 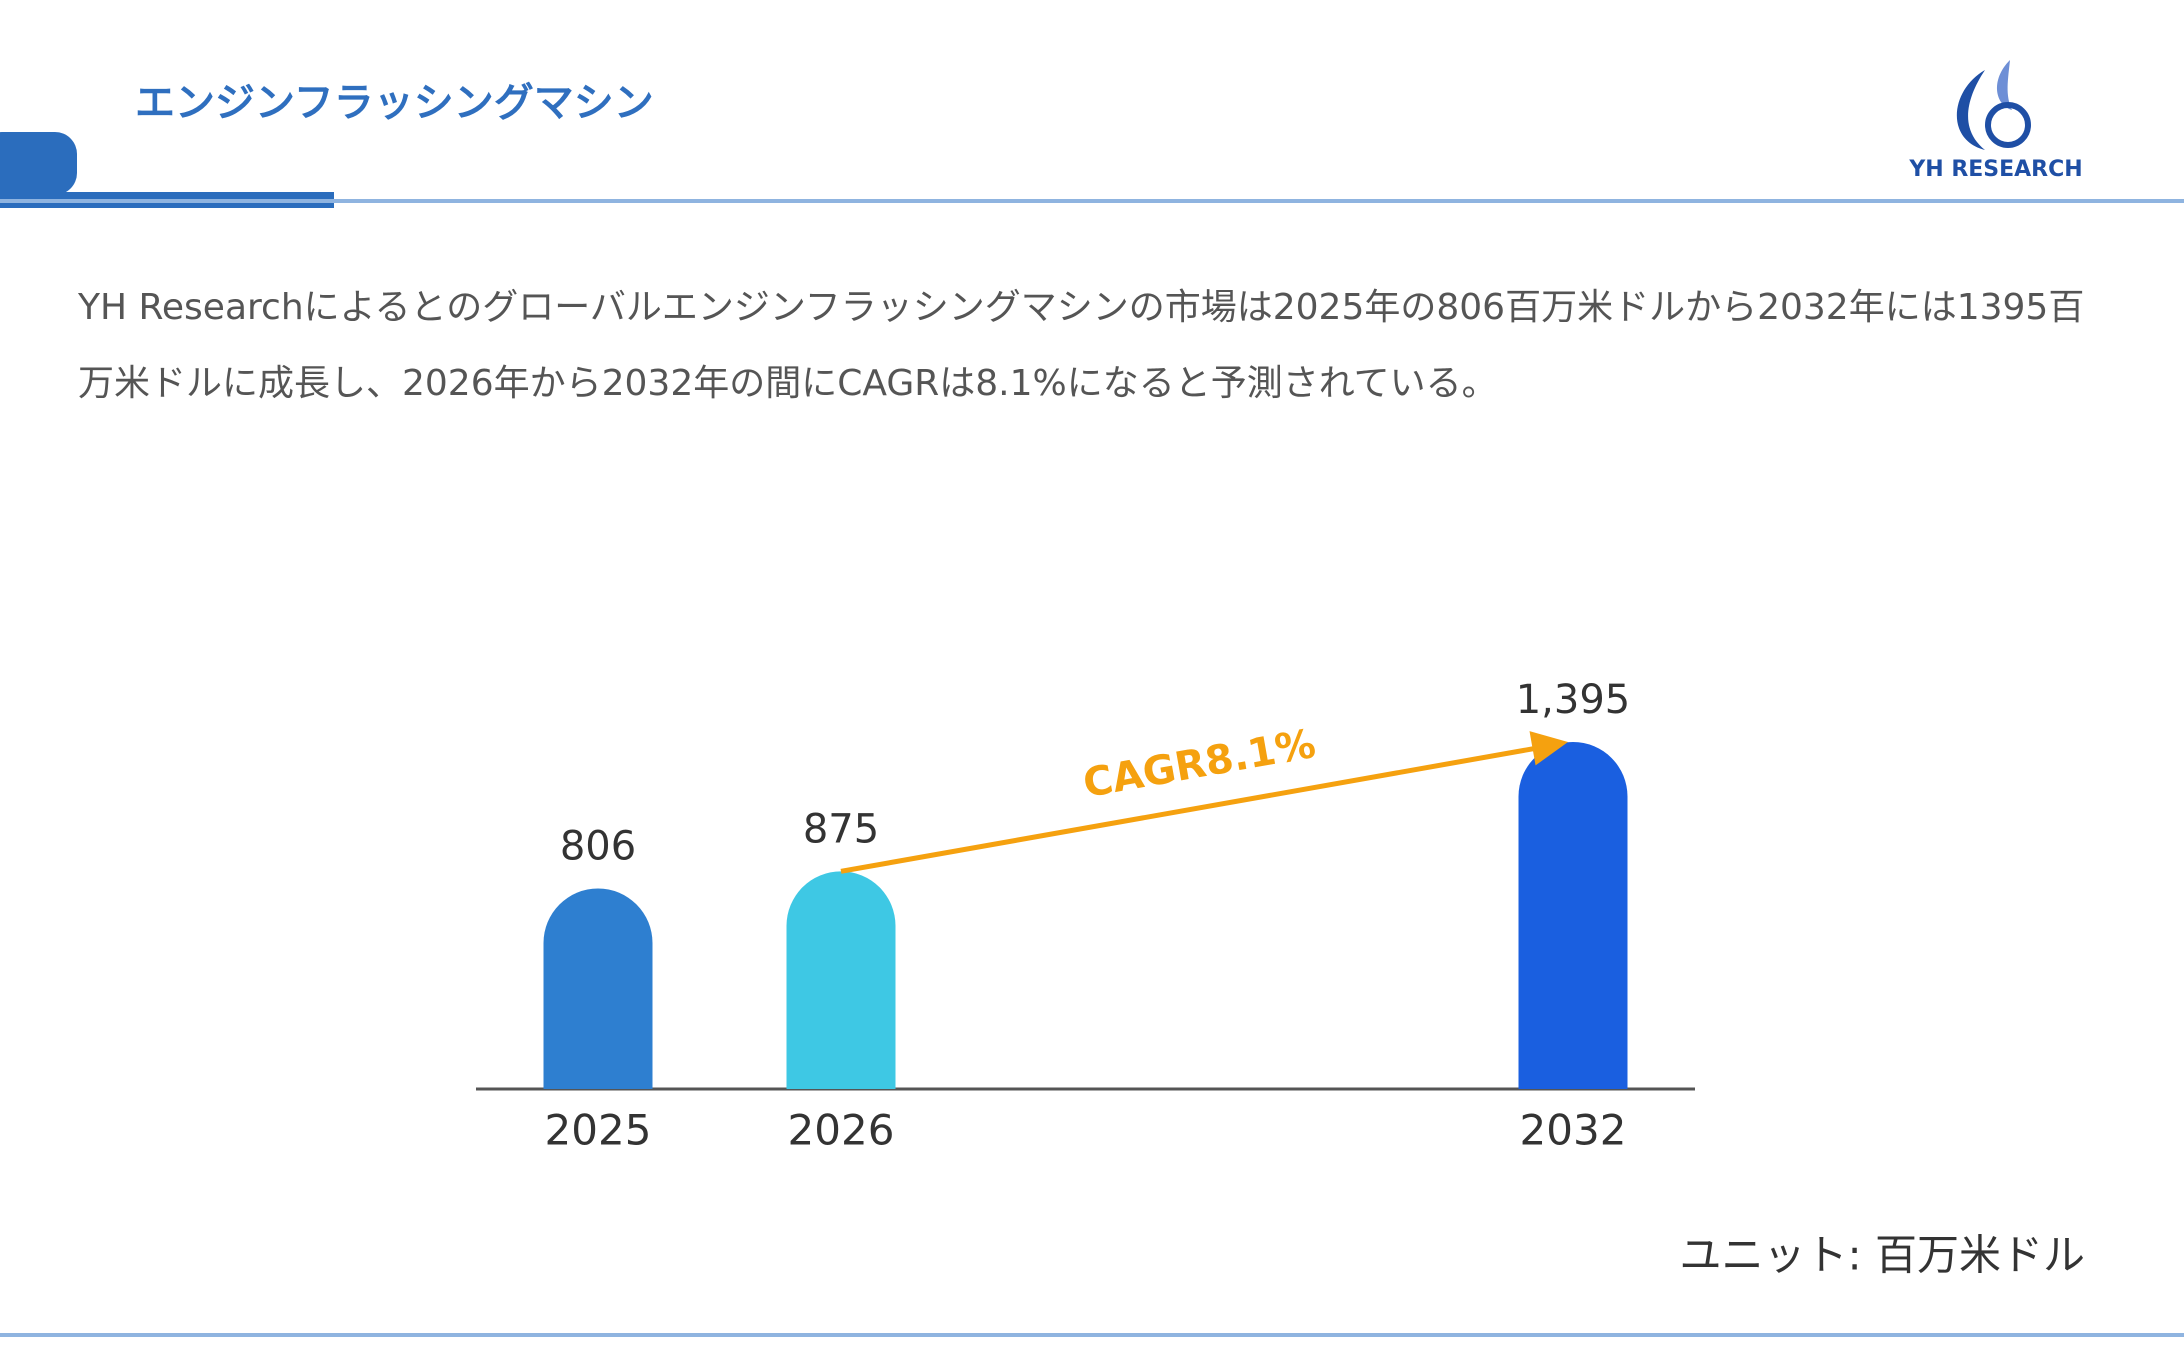 I want to click on header-line, so click(x=1092, y=201).